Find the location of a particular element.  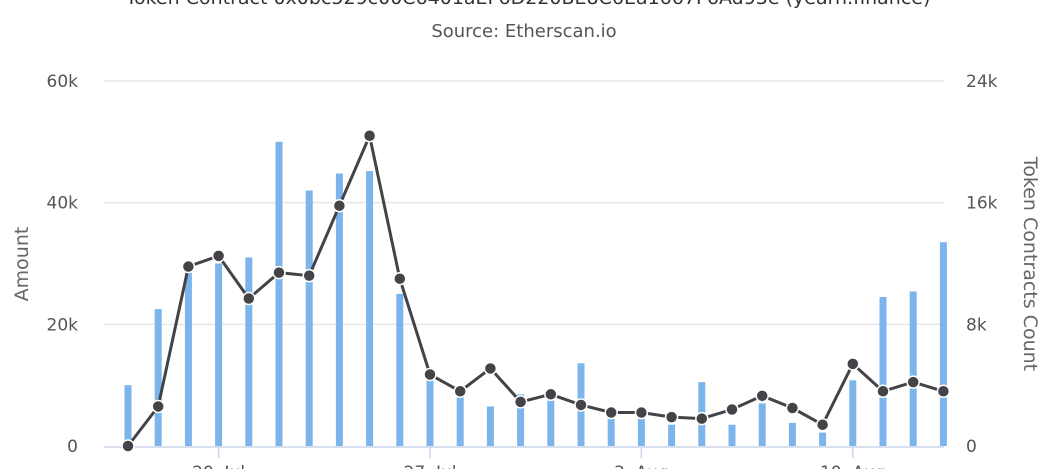

right-tick-label: 0 is located at coordinates (971, 447).